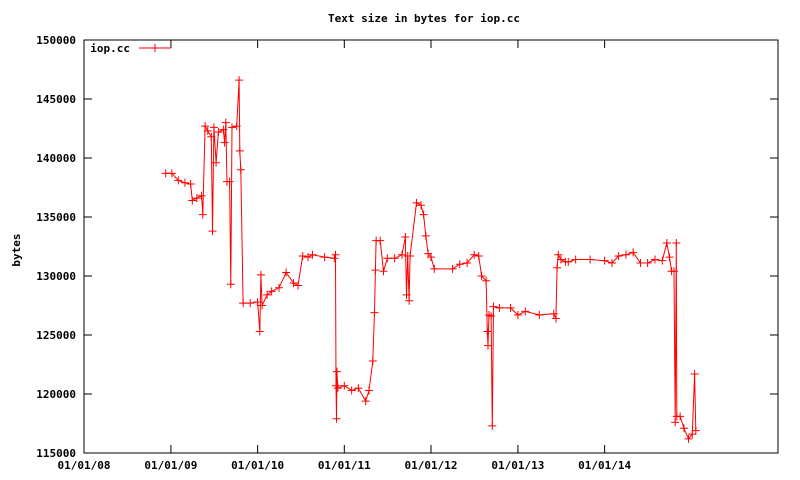 This screenshot has height=480, width=800. What do you see at coordinates (110, 48) in the screenshot?
I see `legend-label: iop.cc` at bounding box center [110, 48].